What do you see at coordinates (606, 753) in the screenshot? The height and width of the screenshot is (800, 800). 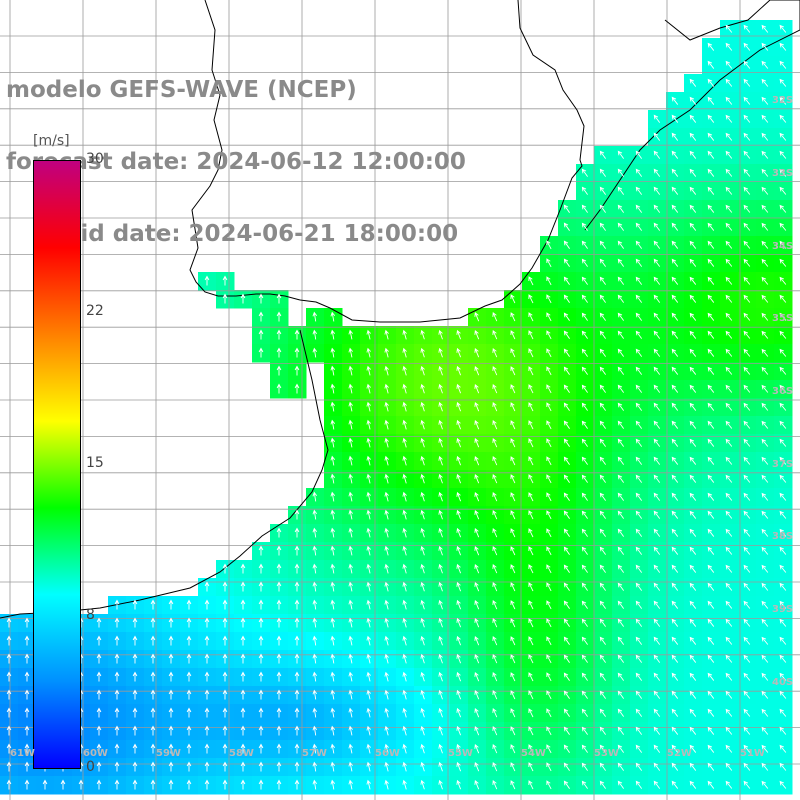 I see `longitude-label: 53W` at bounding box center [606, 753].